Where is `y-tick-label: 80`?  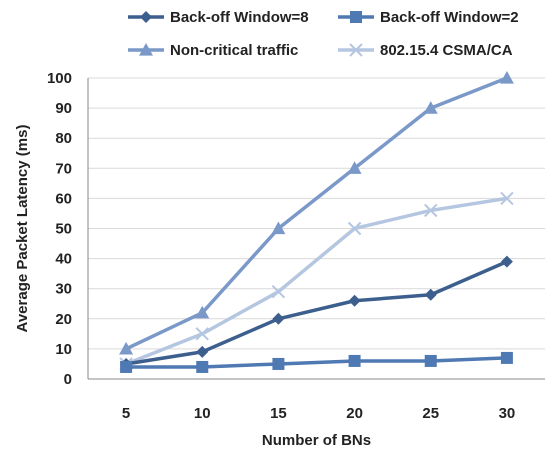 y-tick-label: 80 is located at coordinates (63, 138).